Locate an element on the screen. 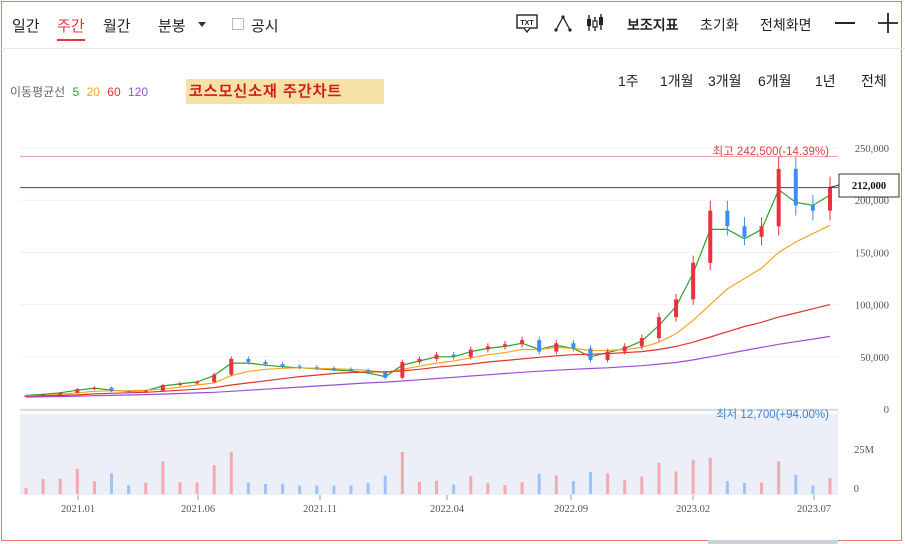 This screenshot has height=544, width=905. plus-icon is located at coordinates (888, 23).